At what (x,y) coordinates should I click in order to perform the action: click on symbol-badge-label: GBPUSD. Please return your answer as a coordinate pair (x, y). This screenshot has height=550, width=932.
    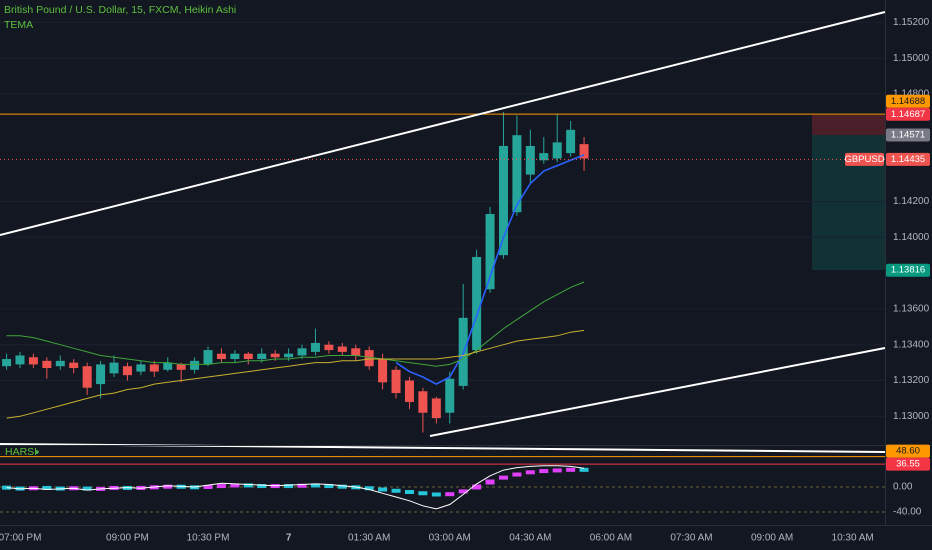
    Looking at the image, I should click on (864, 159).